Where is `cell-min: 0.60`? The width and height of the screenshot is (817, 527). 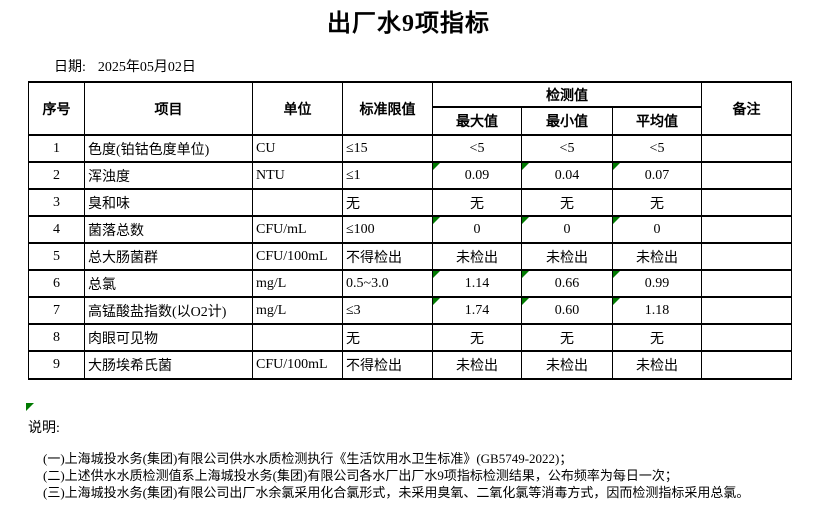 cell-min: 0.60 is located at coordinates (567, 310).